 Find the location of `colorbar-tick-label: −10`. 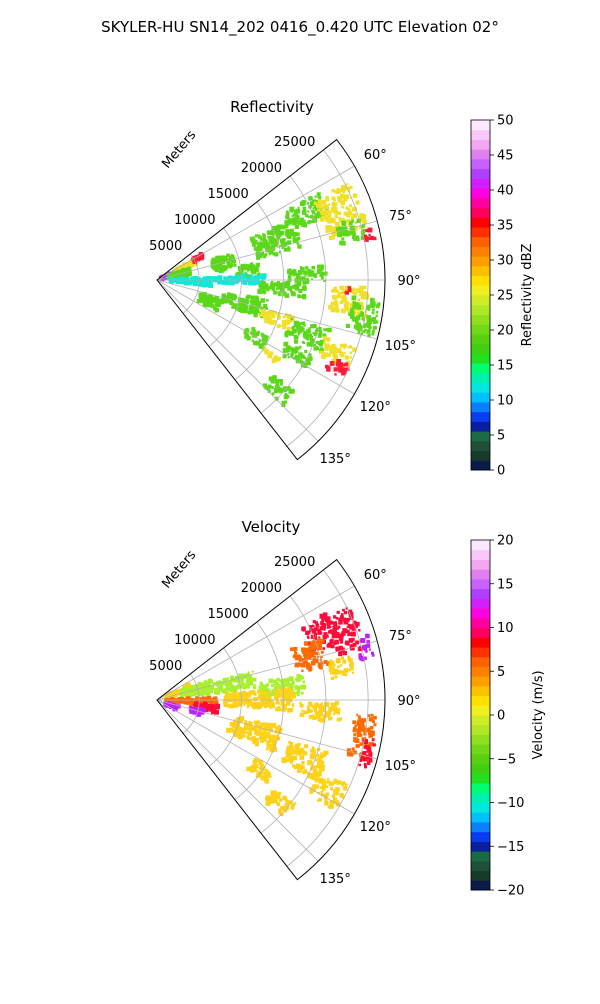

colorbar-tick-label: −10 is located at coordinates (510, 803).